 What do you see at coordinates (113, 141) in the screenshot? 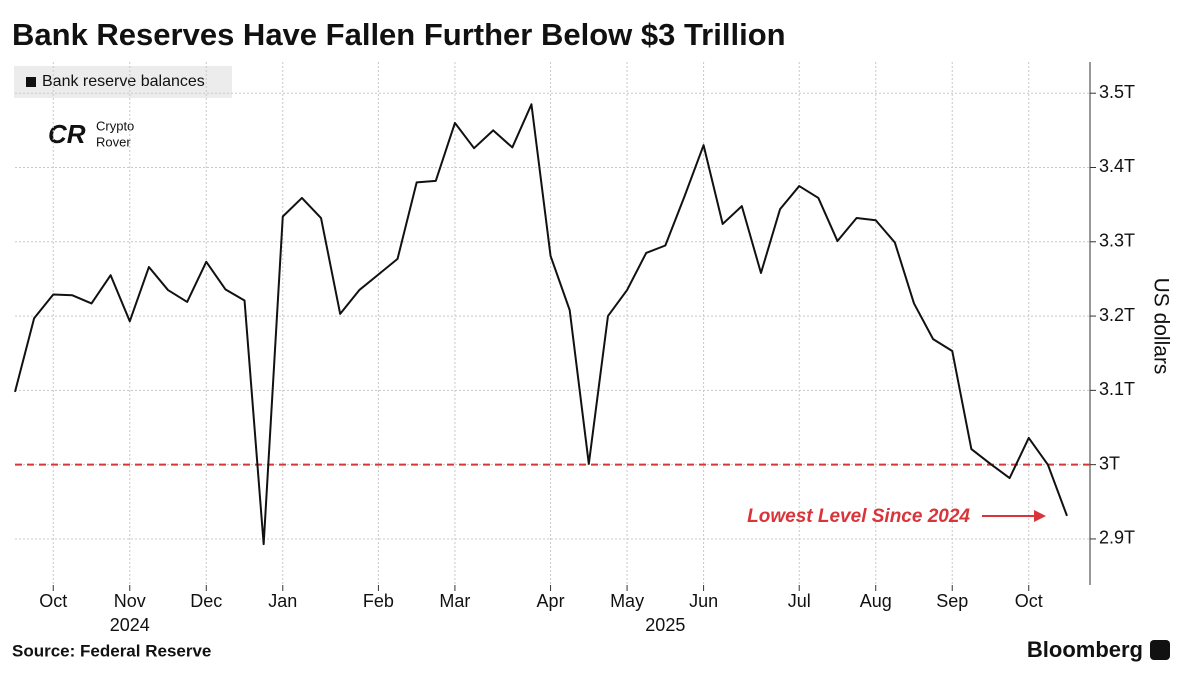
I see `watermark-text: Rover` at bounding box center [113, 141].